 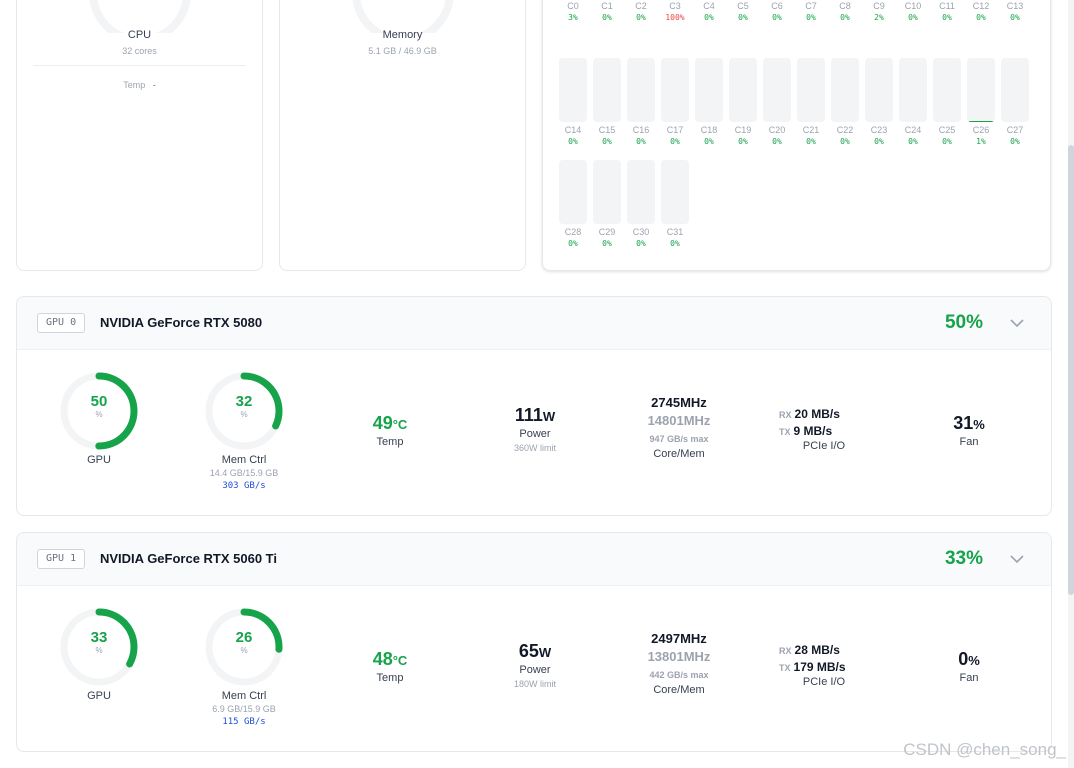 I want to click on memory-gauge, so click(x=403, y=16).